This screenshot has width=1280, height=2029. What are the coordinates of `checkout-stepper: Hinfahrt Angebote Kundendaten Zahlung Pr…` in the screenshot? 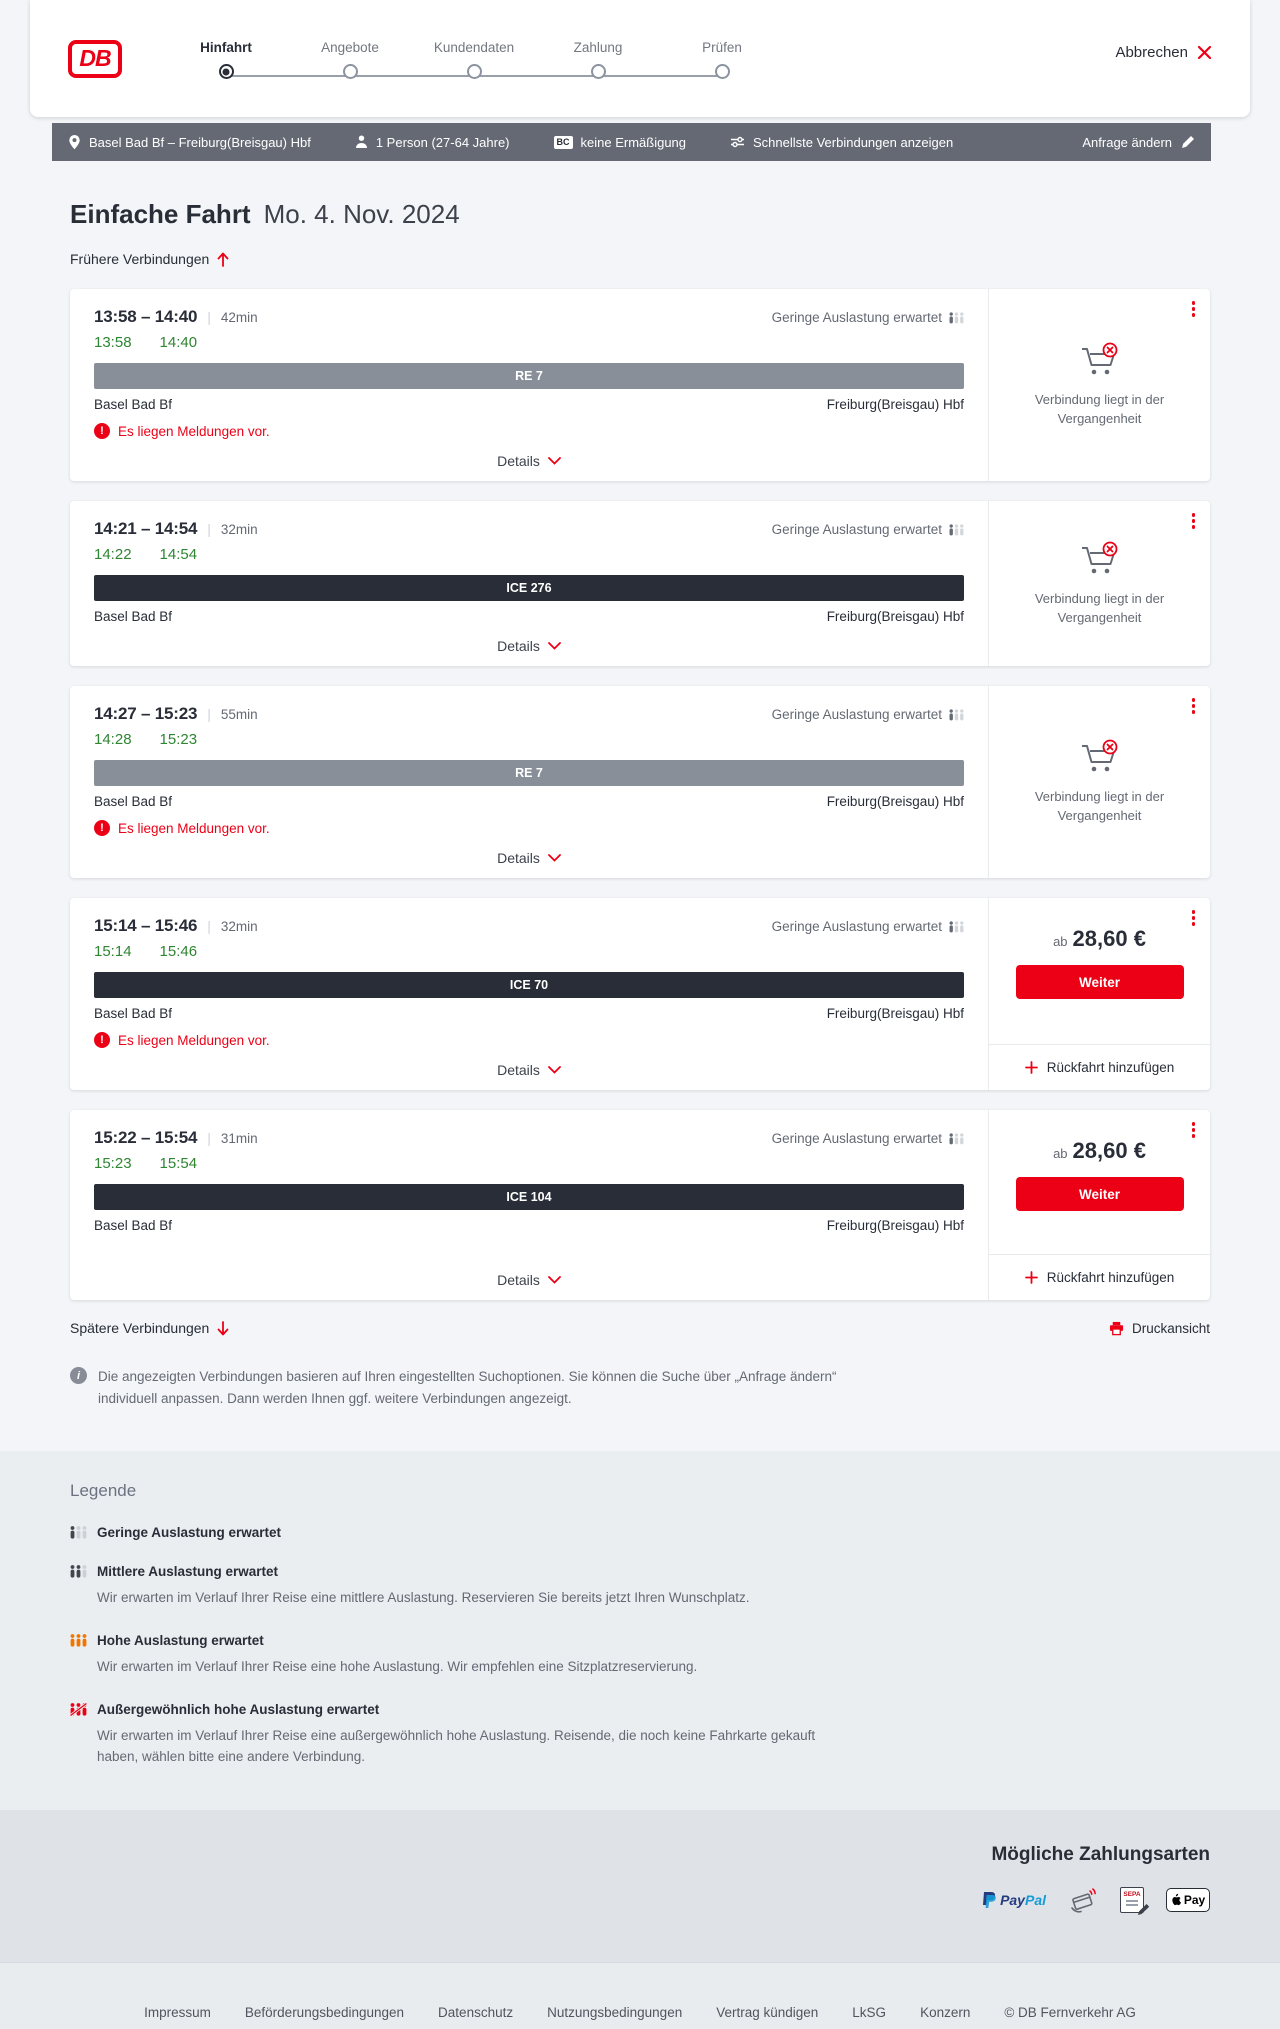 It's located at (474, 58).